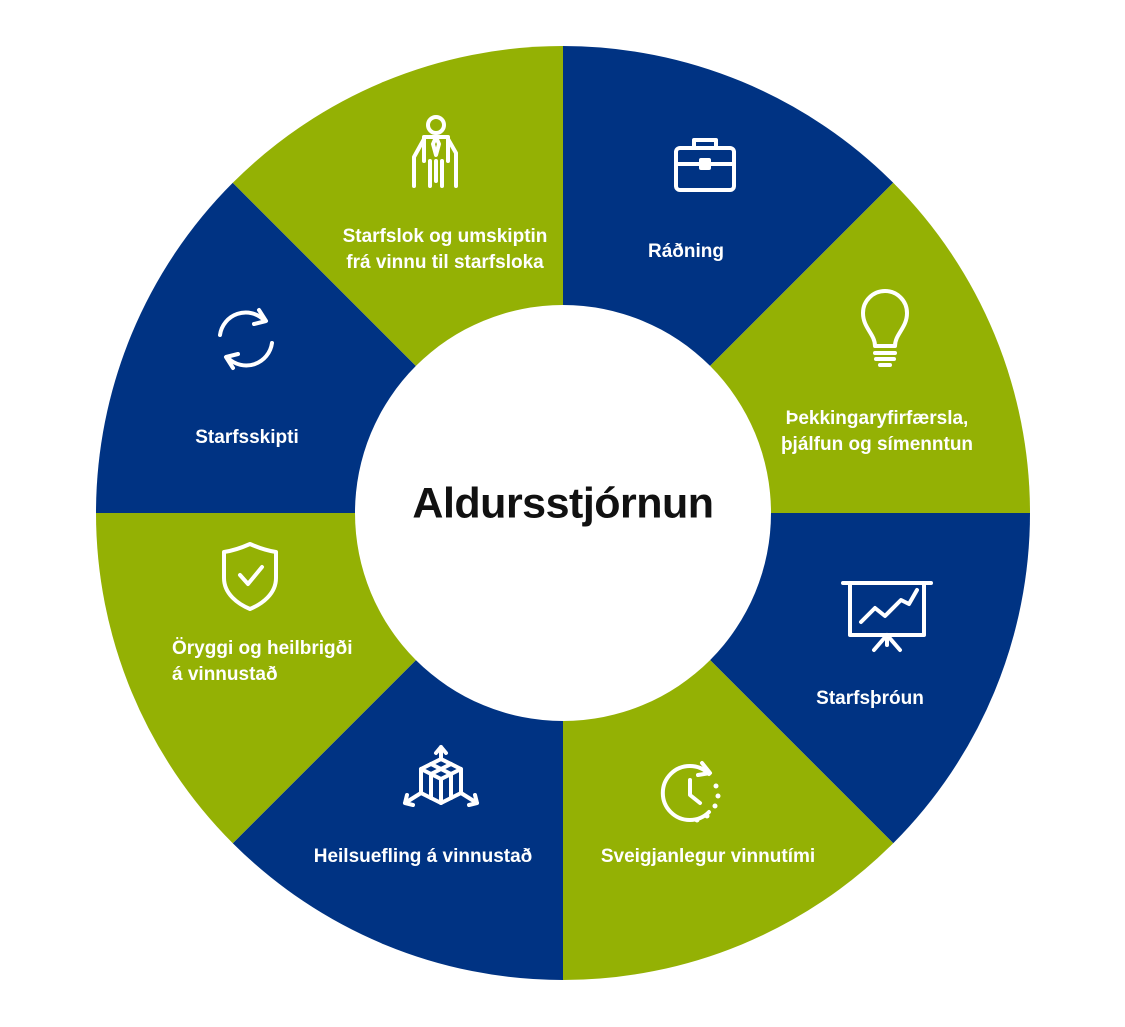 The image size is (1125, 1027). Describe the element at coordinates (708, 856) in the screenshot. I see `segment-label: Sveigjanlegur vinnutími` at that location.